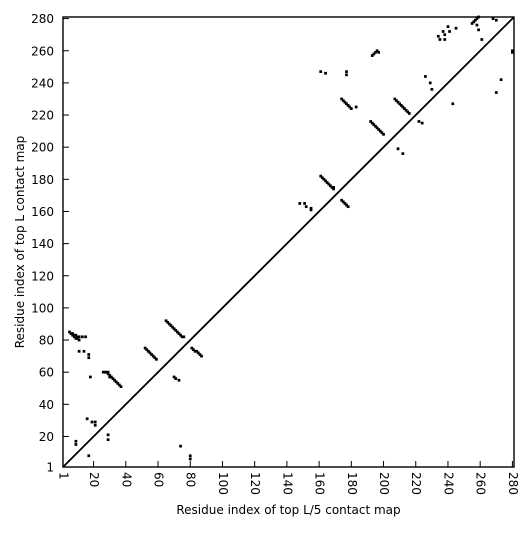  Describe the element at coordinates (255, 483) in the screenshot. I see `x-tick-label: 120` at that location.